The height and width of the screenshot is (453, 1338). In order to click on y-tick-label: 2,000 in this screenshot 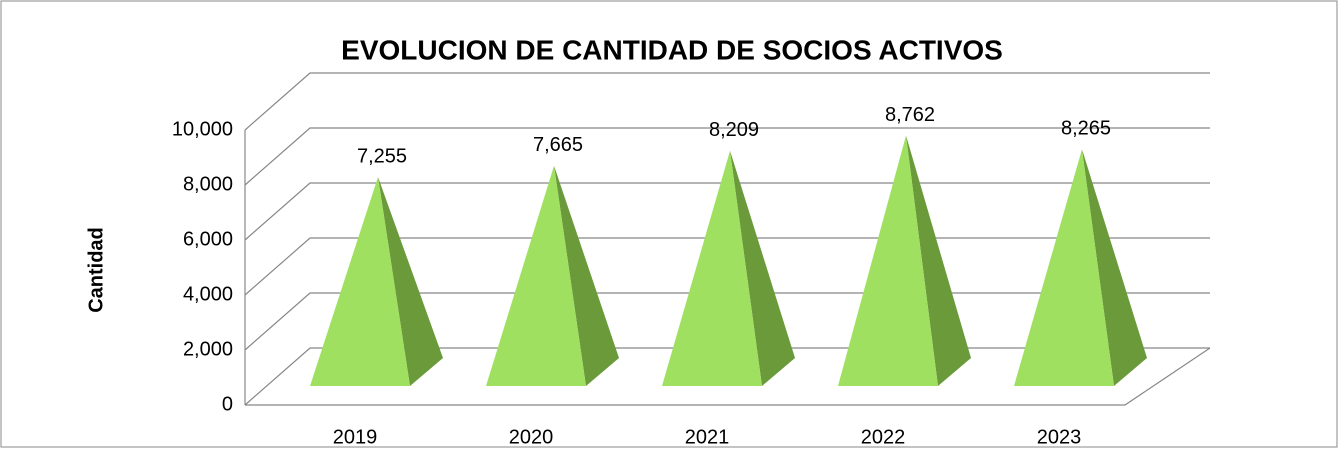, I will do `click(208, 349)`.